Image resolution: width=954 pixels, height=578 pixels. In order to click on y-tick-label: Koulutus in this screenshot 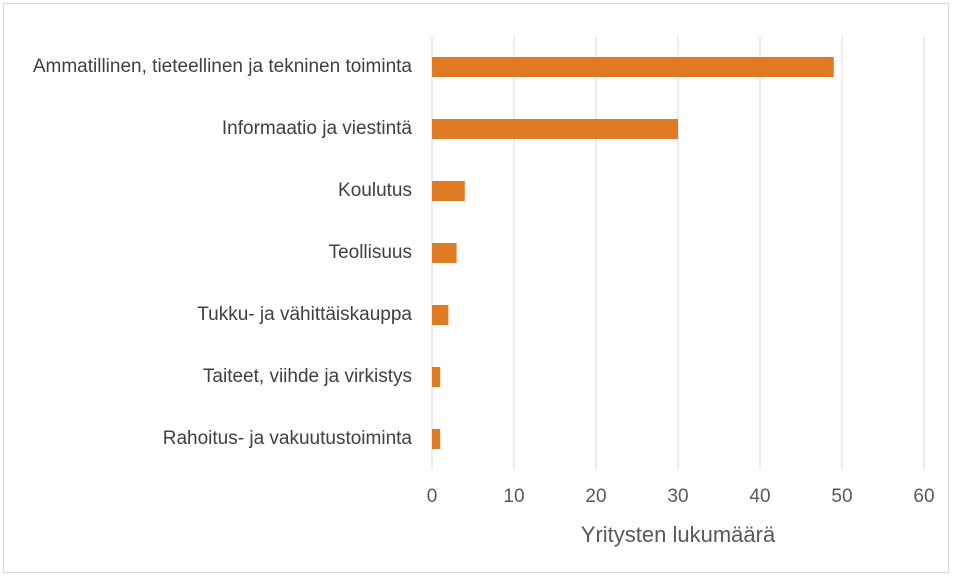, I will do `click(375, 190)`.